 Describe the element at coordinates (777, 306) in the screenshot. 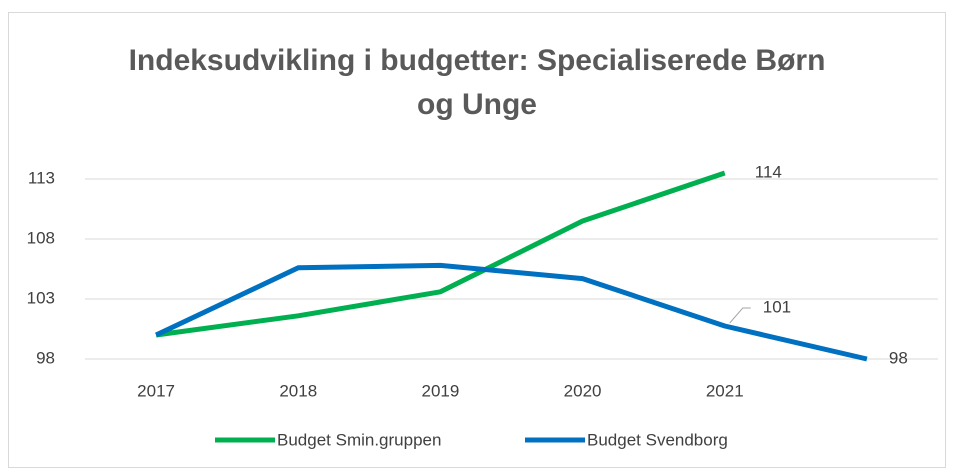

I see `data-label: 101` at that location.